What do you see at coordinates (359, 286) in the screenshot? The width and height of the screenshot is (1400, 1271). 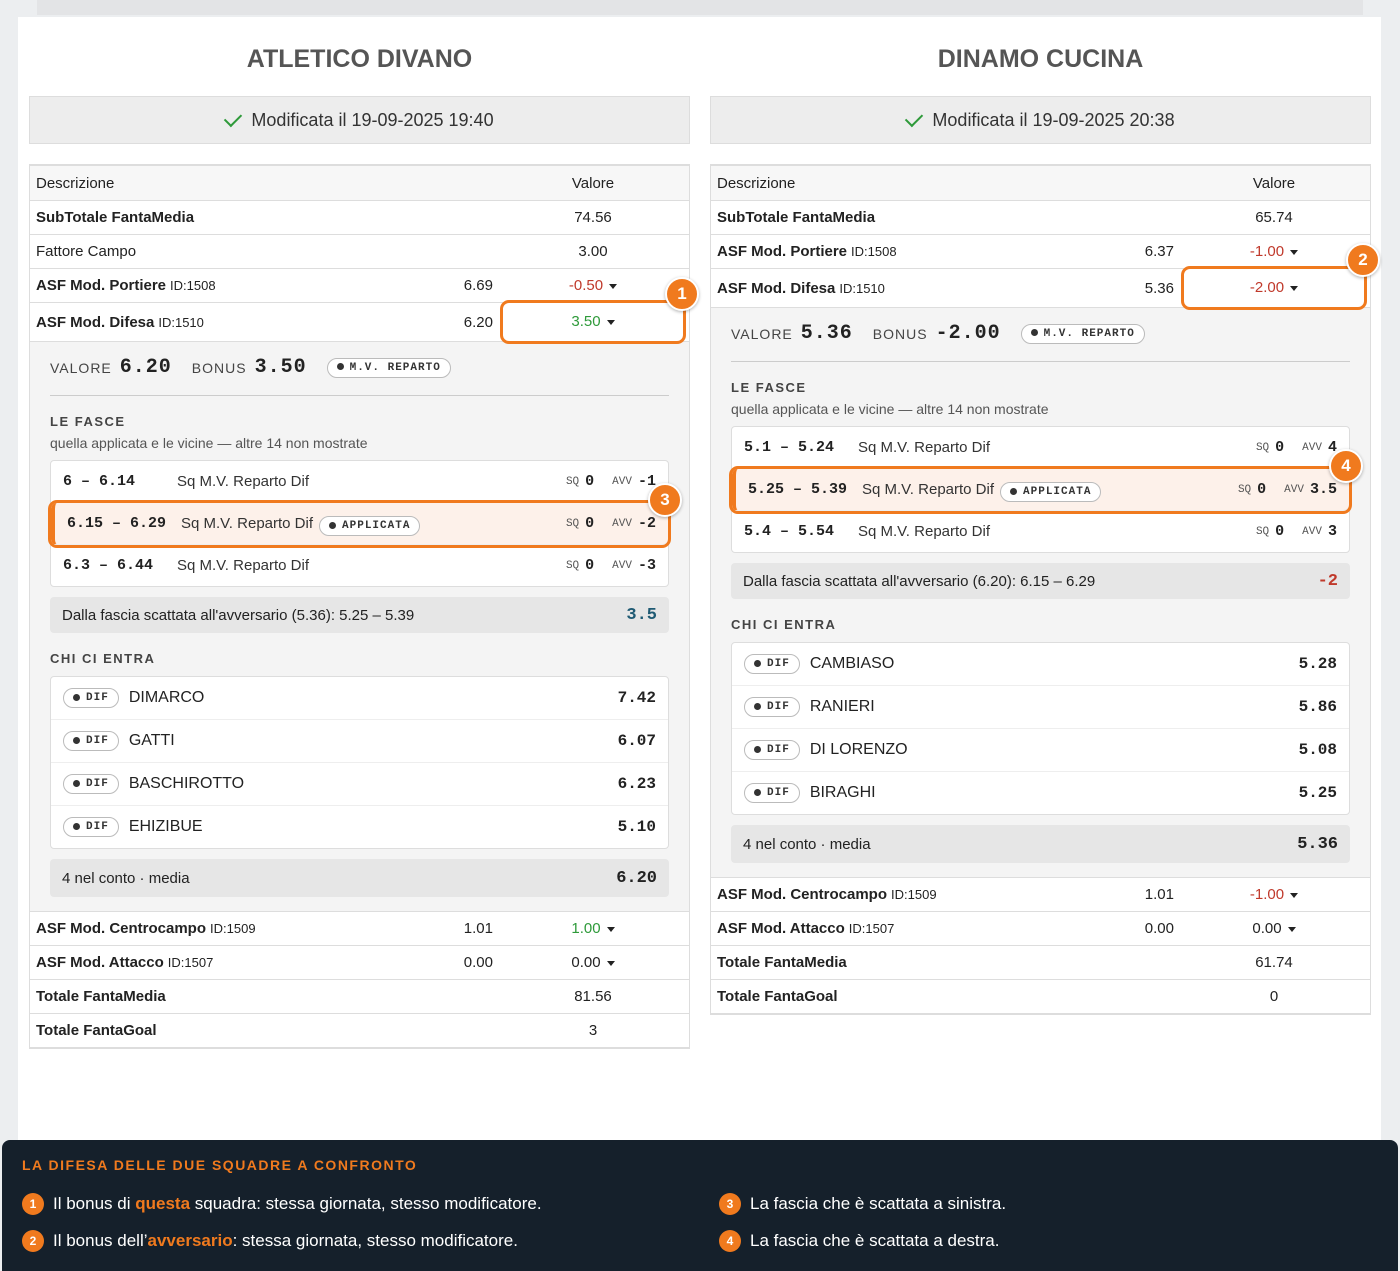 I see `table-row: ASF Mod. Portiere ID:1508 6.69 -0.50` at bounding box center [359, 286].